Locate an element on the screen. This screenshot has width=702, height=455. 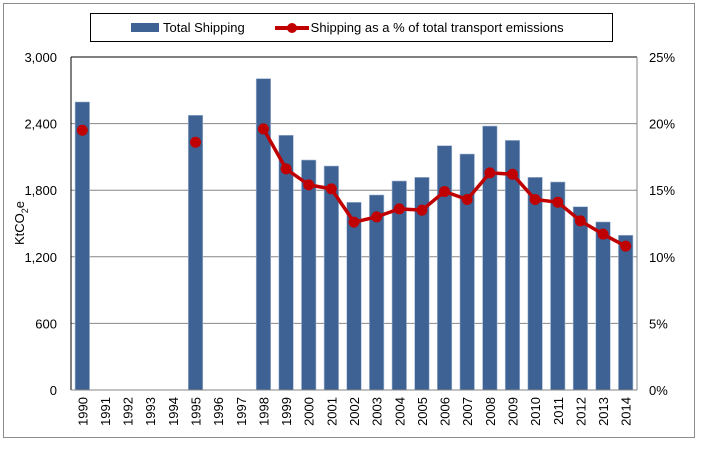
y2-tick-label: 20% is located at coordinates (662, 124).